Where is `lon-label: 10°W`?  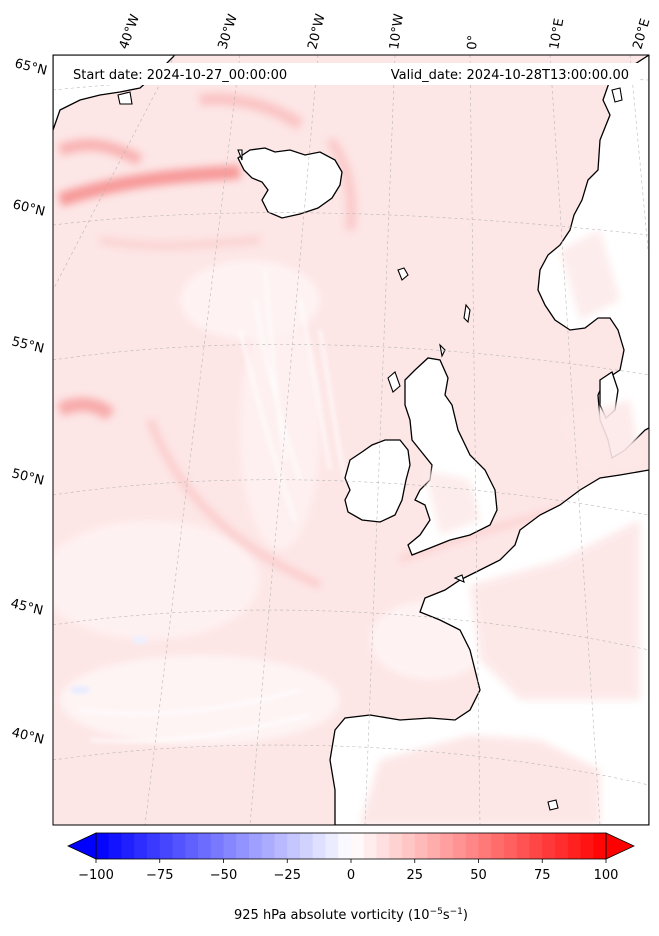
lon-label: 10°W is located at coordinates (397, 32).